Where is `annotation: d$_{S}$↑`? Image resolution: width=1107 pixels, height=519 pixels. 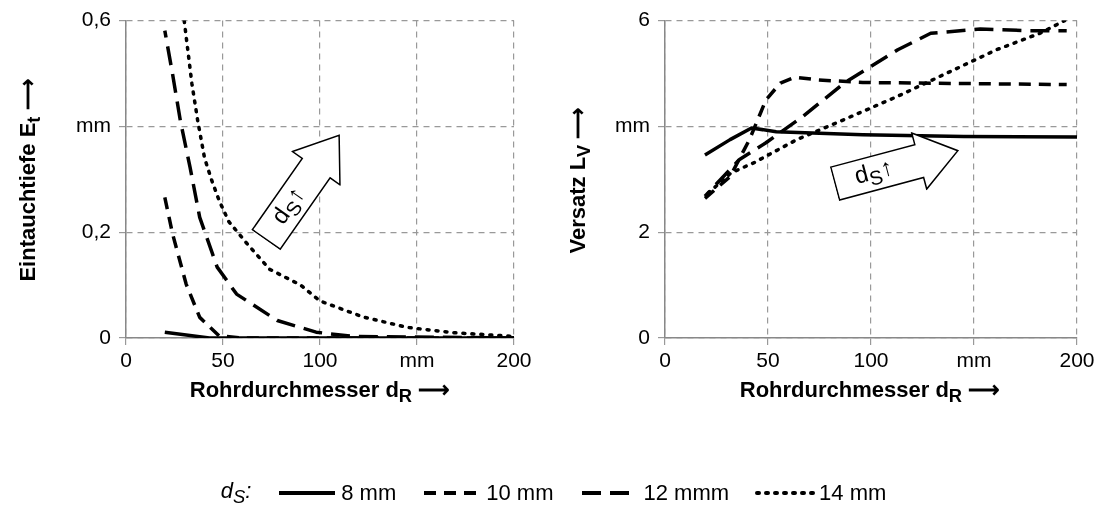
annotation: d$_{S}$↑ is located at coordinates (874, 171).